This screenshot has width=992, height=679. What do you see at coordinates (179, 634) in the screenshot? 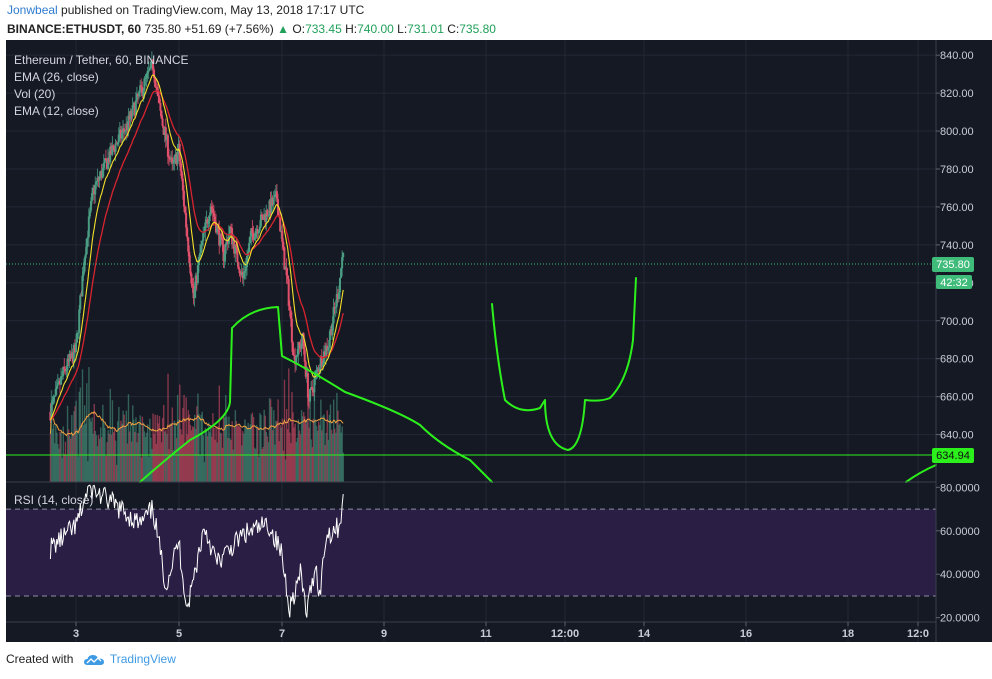
I see `time-tick-label: 5` at bounding box center [179, 634].